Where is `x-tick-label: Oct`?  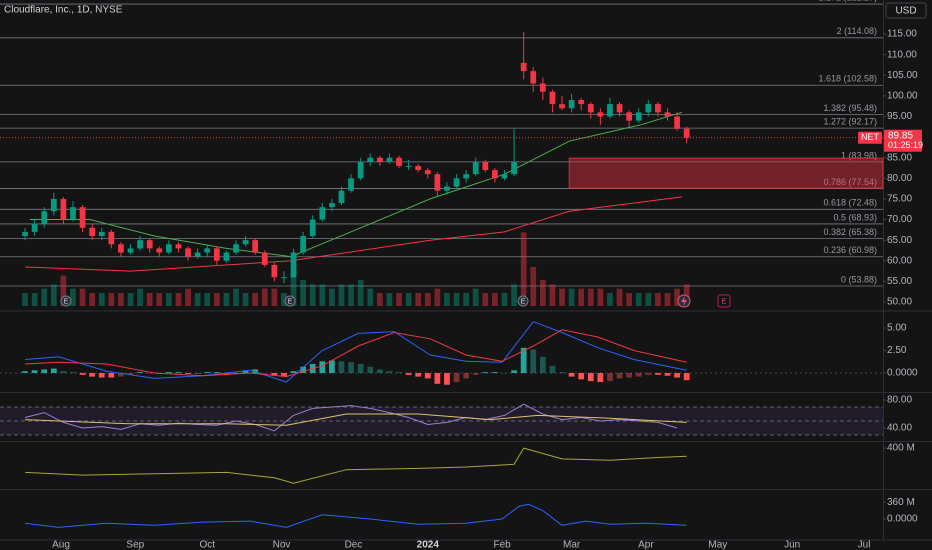 x-tick-label: Oct is located at coordinates (207, 545).